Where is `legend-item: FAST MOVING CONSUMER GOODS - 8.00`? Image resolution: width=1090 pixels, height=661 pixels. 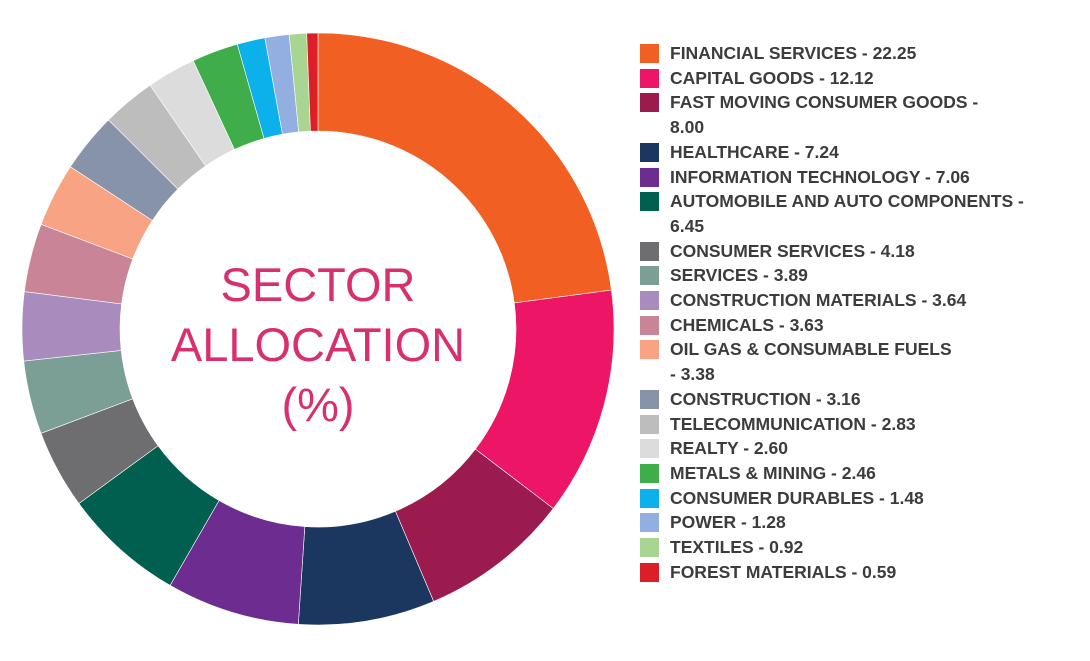
legend-item: FAST MOVING CONSUMER GOODS - 8.00 is located at coordinates (862, 114).